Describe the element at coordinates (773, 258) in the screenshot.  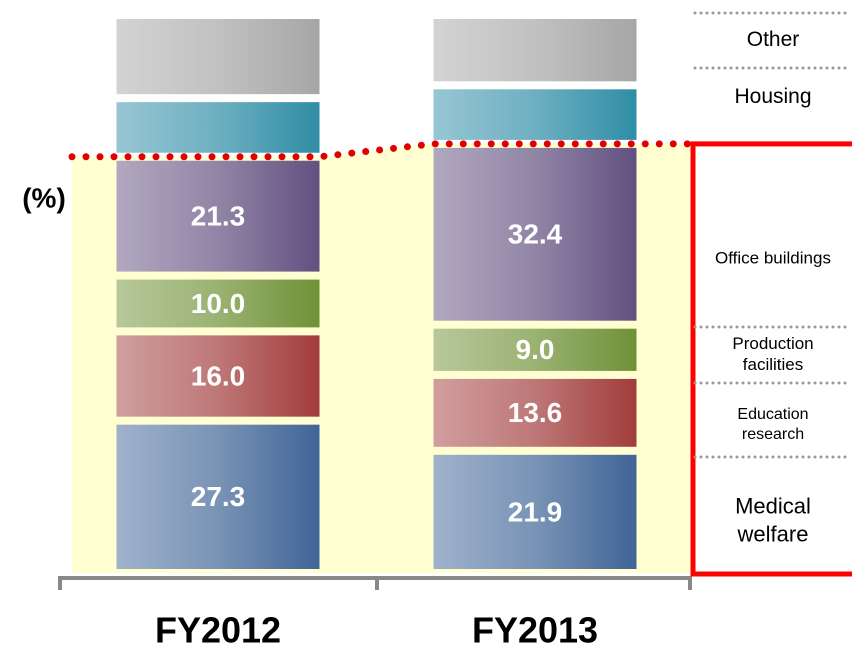
I see `legend-label: Office buildings` at that location.